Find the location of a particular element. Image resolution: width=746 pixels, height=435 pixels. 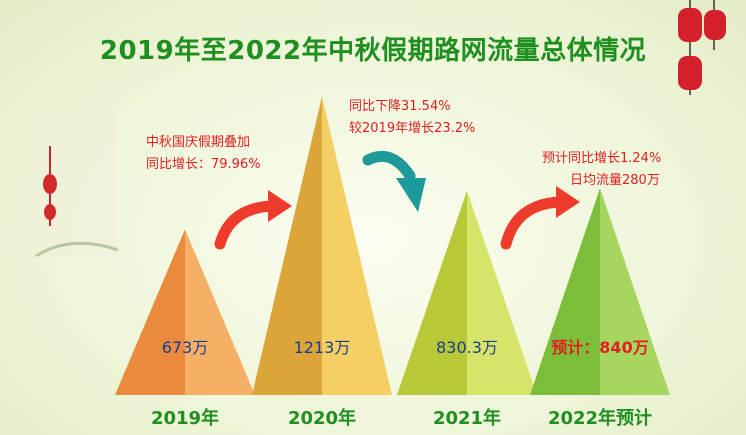

annotation-2022-line1: 预计同比增长1.24% is located at coordinates (602, 158).